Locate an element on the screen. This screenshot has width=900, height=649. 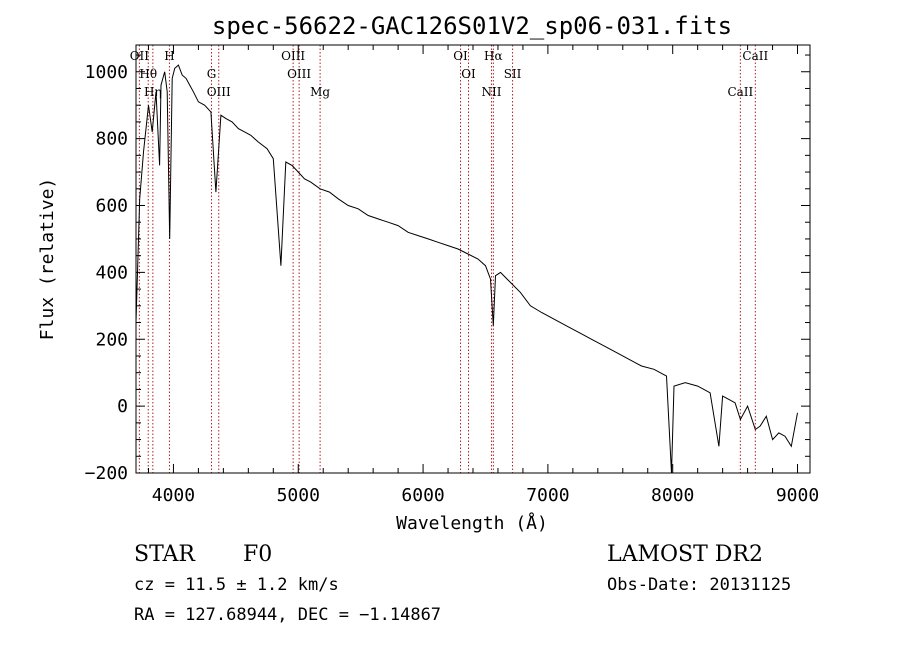
line-marker-label: Hη is located at coordinates (153, 92).